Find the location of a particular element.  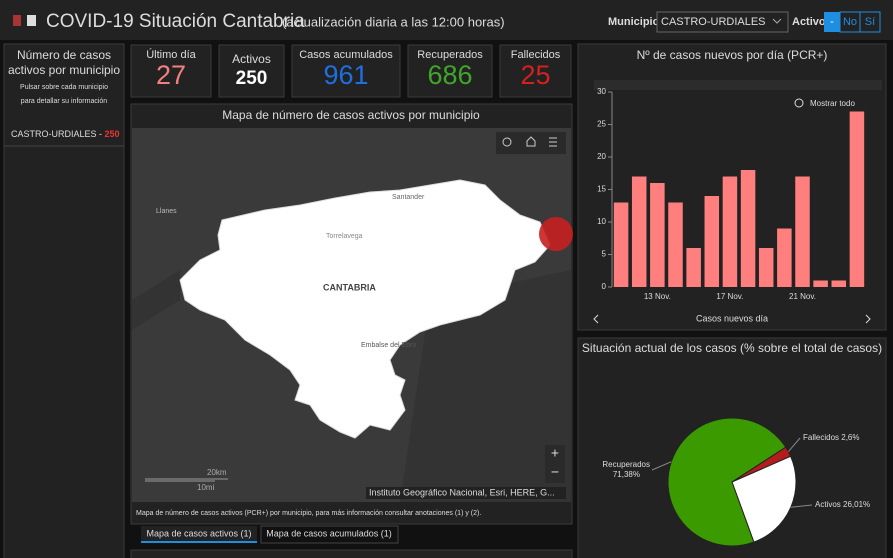

pie-label: Recuperados is located at coordinates (626, 464).